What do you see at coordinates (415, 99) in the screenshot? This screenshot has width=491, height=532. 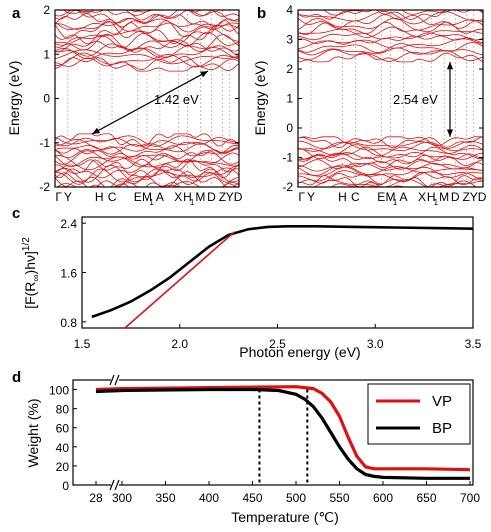 I see `panel-b-gap-annotation: 2.54 eV` at bounding box center [415, 99].